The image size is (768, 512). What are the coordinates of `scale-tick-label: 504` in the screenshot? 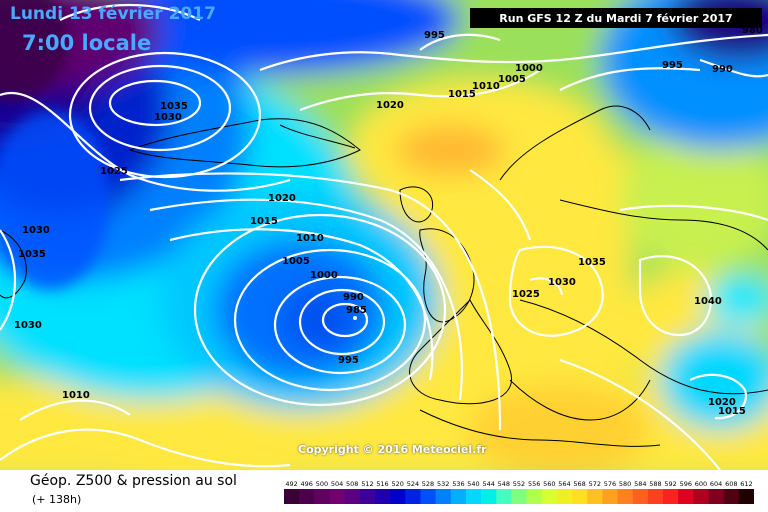 It's located at (337, 484).